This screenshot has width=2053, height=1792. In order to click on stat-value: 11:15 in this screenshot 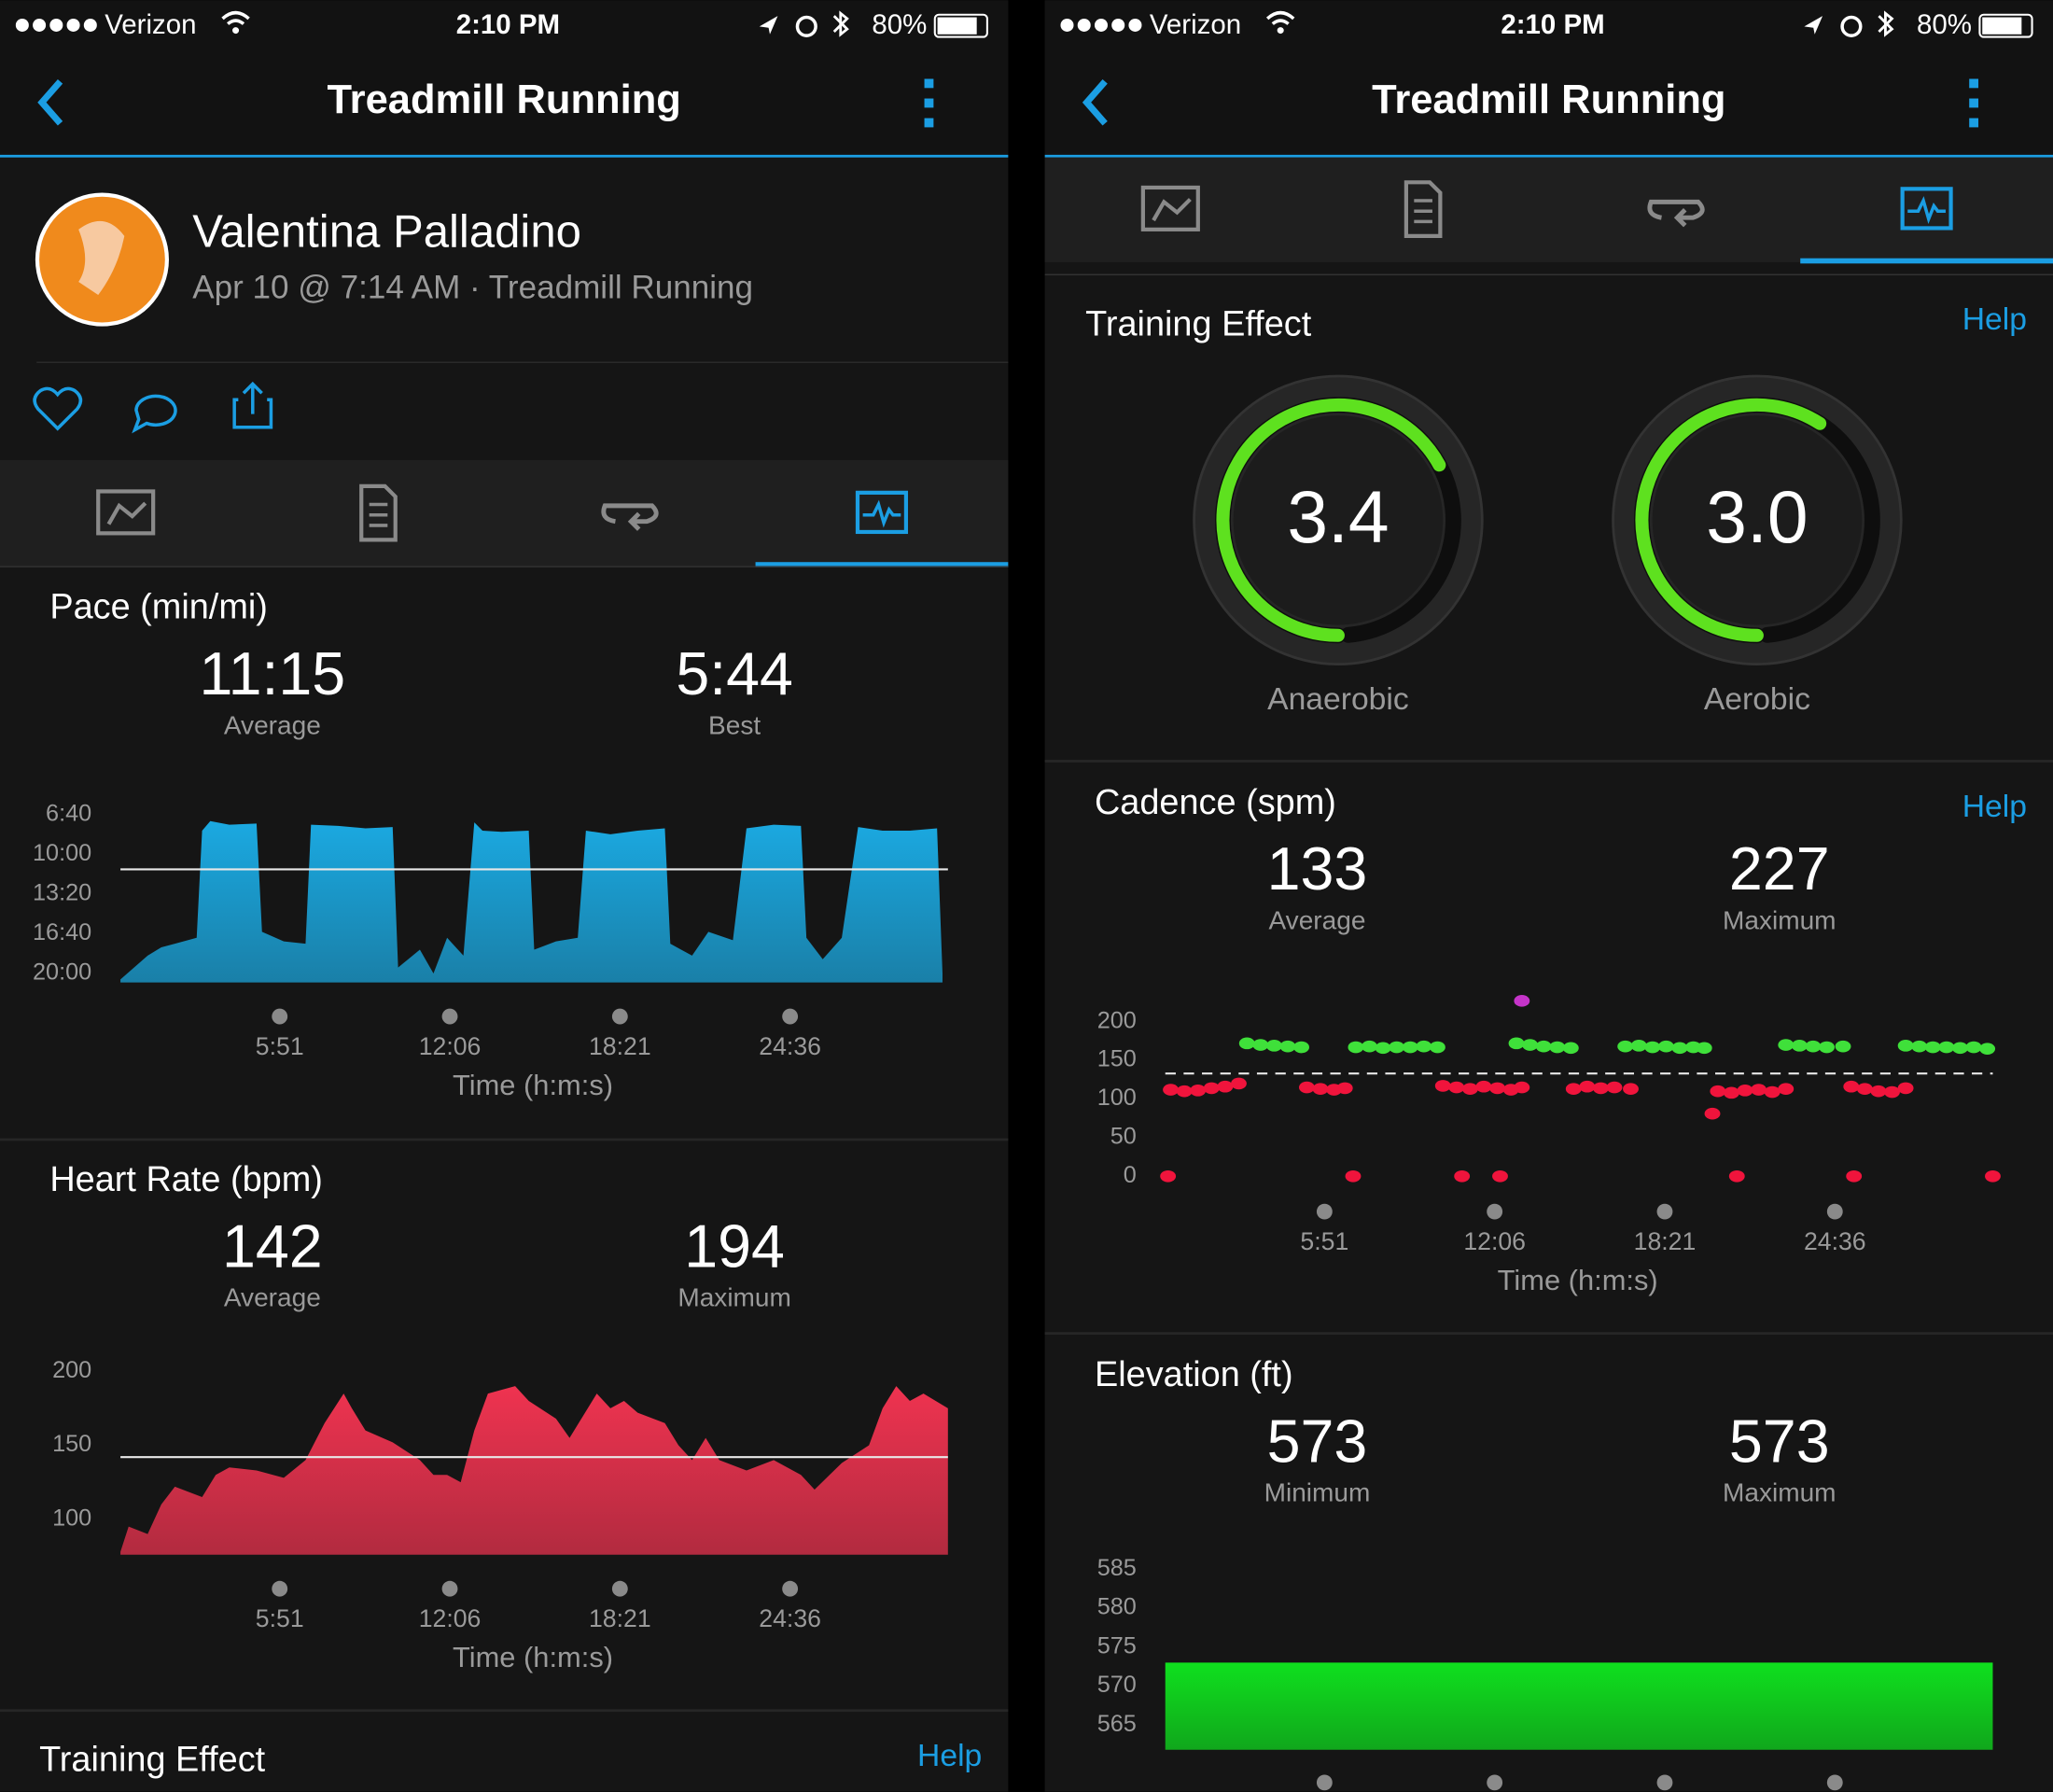, I will do `click(272, 673)`.